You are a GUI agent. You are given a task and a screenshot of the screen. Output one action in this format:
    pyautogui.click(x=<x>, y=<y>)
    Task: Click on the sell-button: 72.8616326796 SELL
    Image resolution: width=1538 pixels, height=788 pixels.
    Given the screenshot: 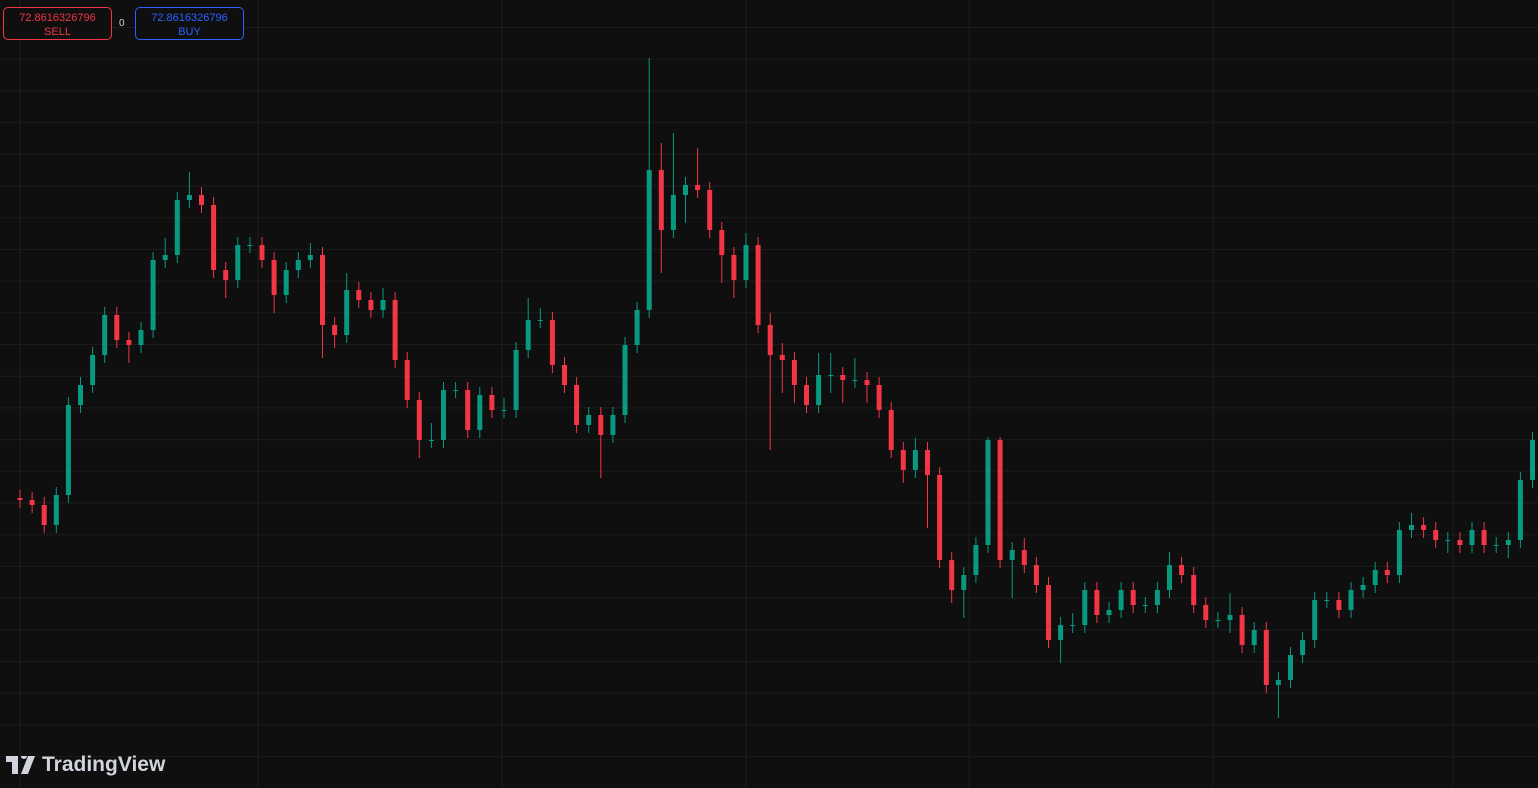 What is the action you would take?
    pyautogui.click(x=57, y=23)
    